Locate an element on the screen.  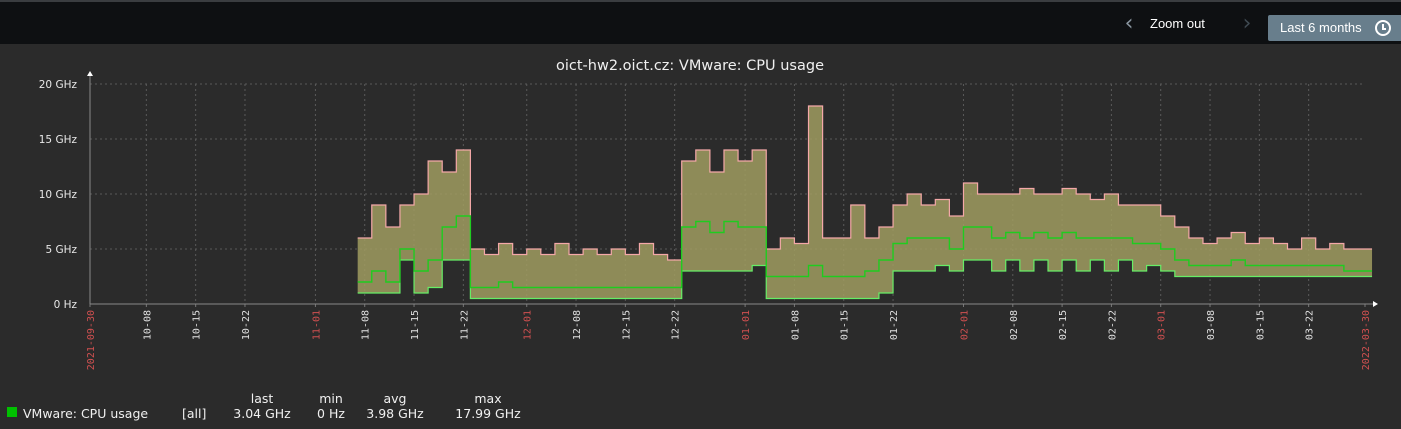
graph-toolbar: ‹ Zoom out › Last 6 months is located at coordinates (700, 22).